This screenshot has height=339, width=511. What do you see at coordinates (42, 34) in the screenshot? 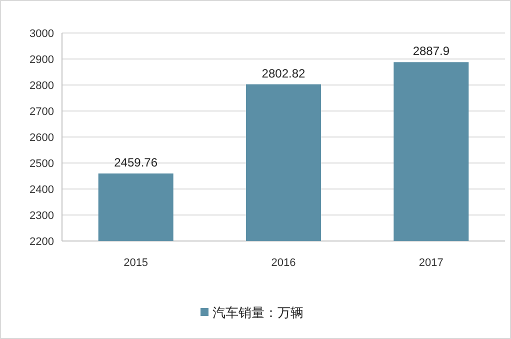
I see `y-tick-label: 3000` at bounding box center [42, 34].